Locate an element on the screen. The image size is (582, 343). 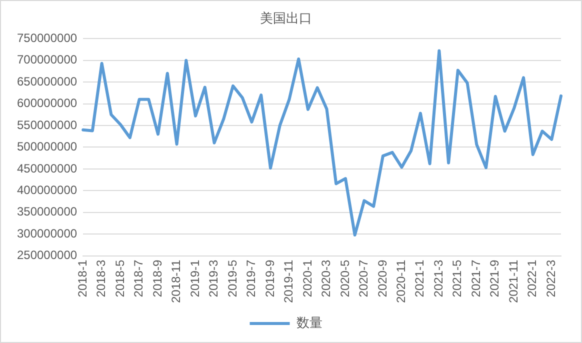
x-tick-label: 2022-3 is located at coordinates (551, 279).